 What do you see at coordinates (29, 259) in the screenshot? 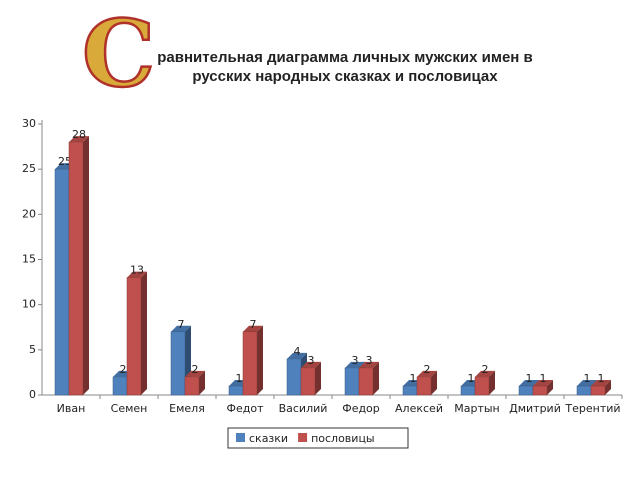
I see `y-tick-label: 15` at bounding box center [29, 259].